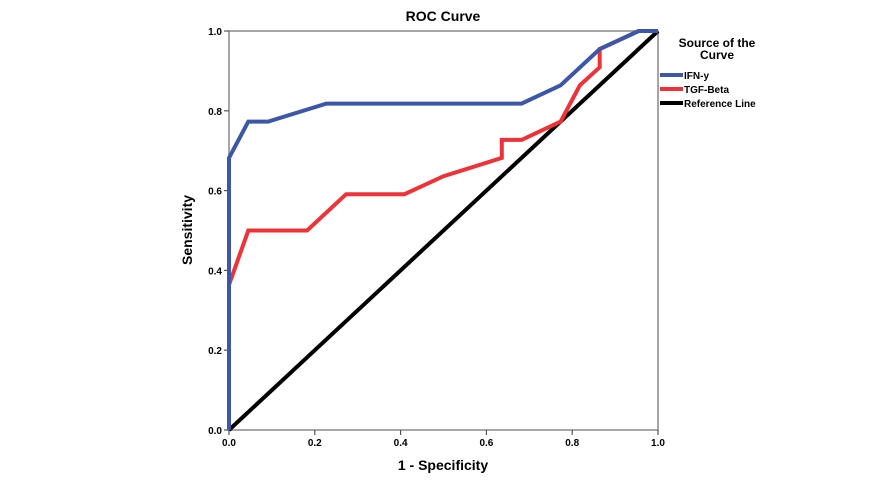  I want to click on y-axis: 0.0 0.2 0.4 0.6 0.8 1.0, so click(218, 232).